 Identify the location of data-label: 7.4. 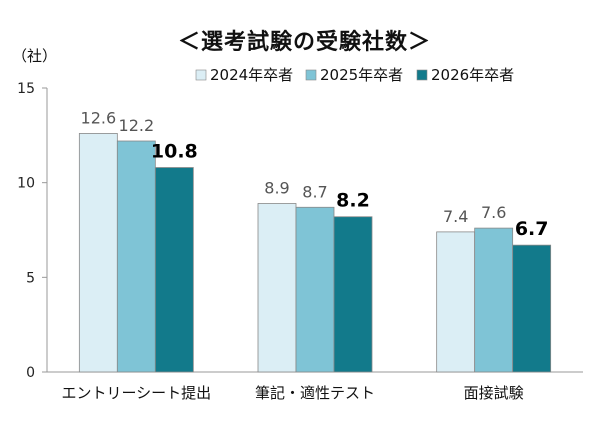
(455, 216).